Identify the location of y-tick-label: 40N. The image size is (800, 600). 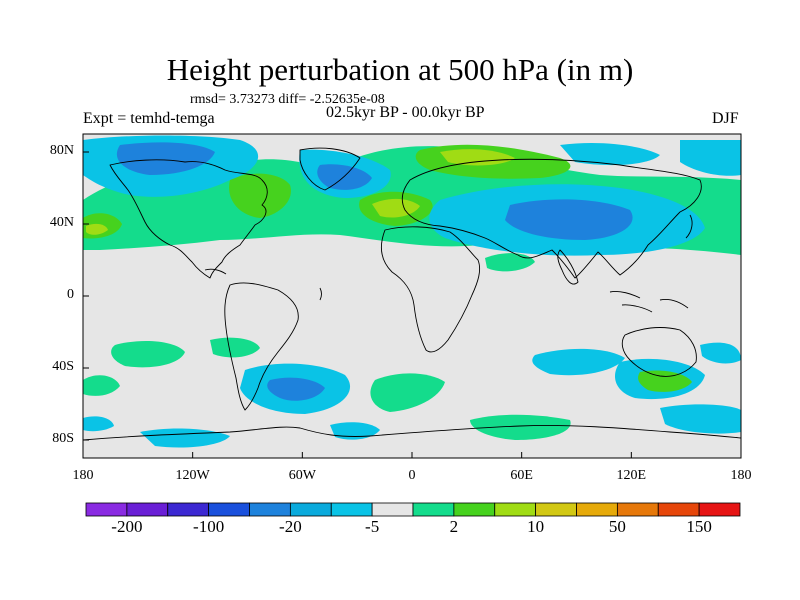
(61, 222).